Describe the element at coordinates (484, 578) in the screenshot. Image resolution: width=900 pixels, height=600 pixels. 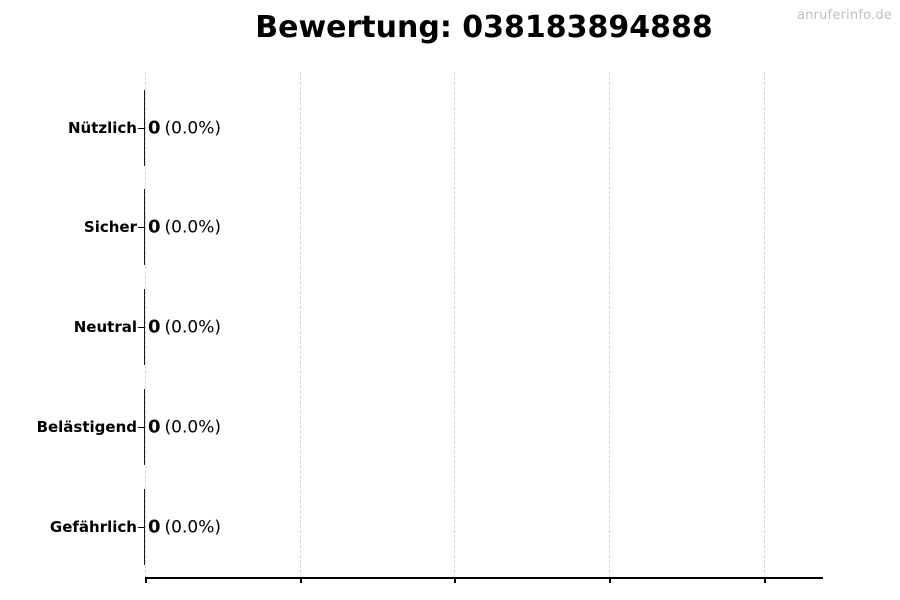
I see `x-axis-spine` at that location.